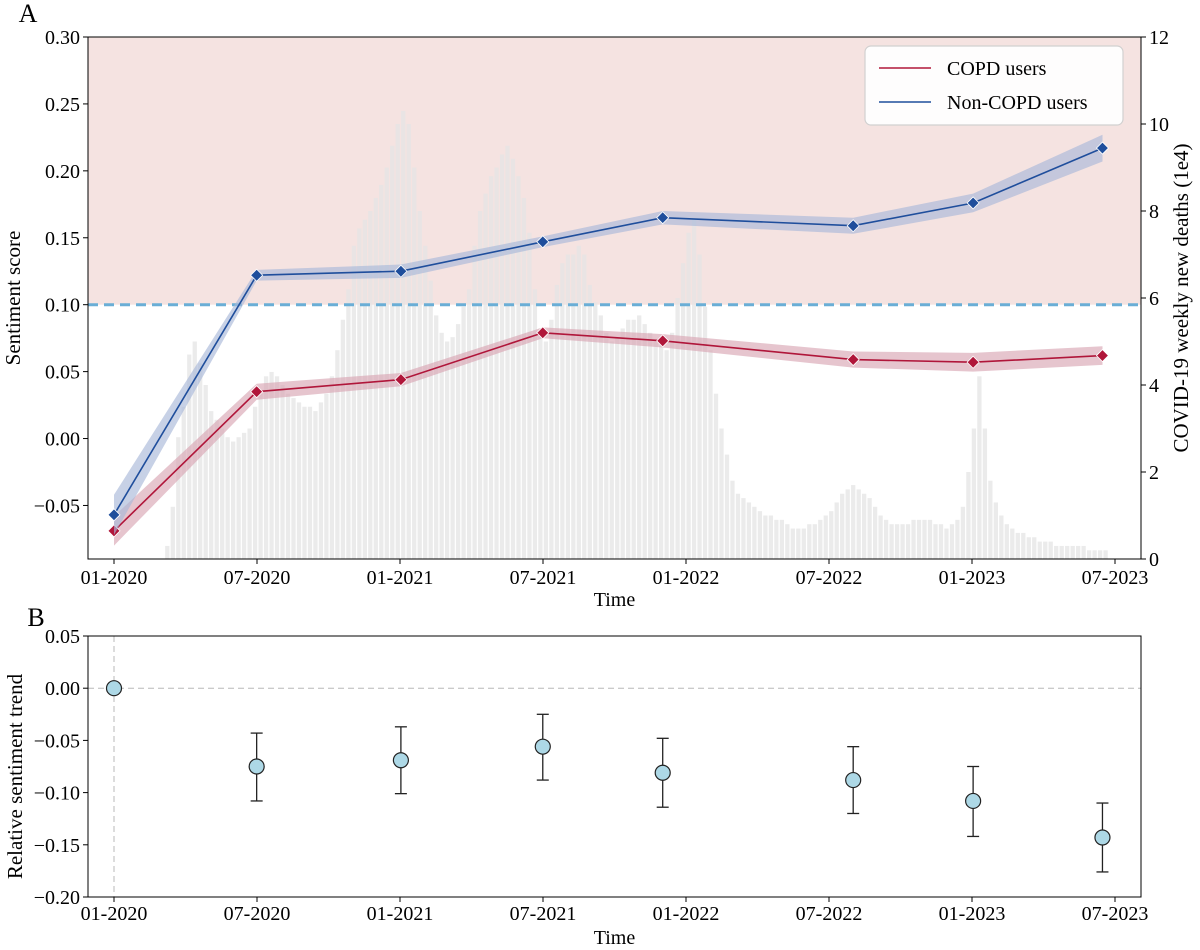 The height and width of the screenshot is (950, 1200). Describe the element at coordinates (62, 172) in the screenshot. I see `y-tick-label: 0.20` at that location.